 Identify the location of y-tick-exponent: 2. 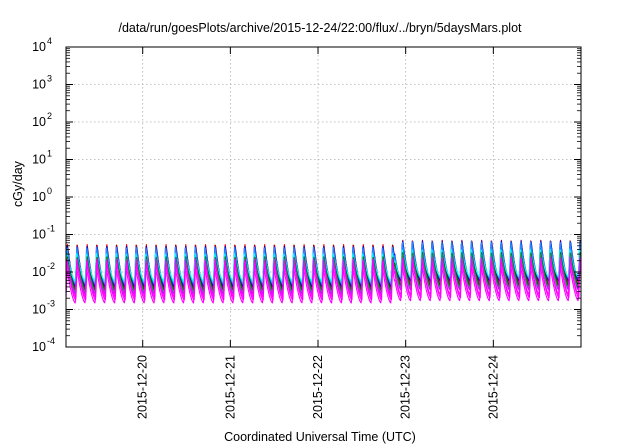
(49, 116).